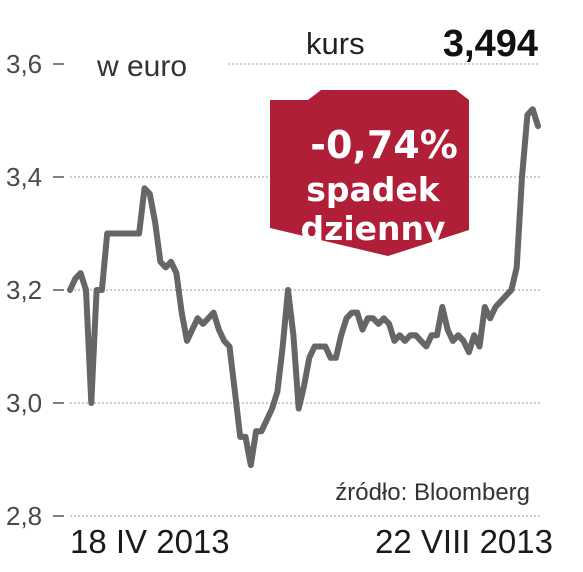  I want to click on change-badge-percent: -0,74%, so click(384, 145).